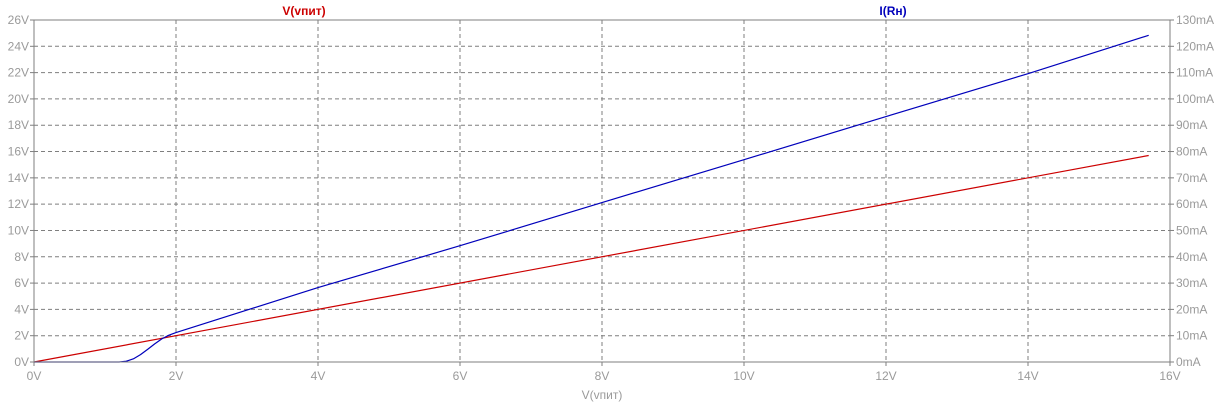 This screenshot has height=406, width=1229. Describe the element at coordinates (21, 257) in the screenshot. I see `y-left-tick-label: 8V` at that location.